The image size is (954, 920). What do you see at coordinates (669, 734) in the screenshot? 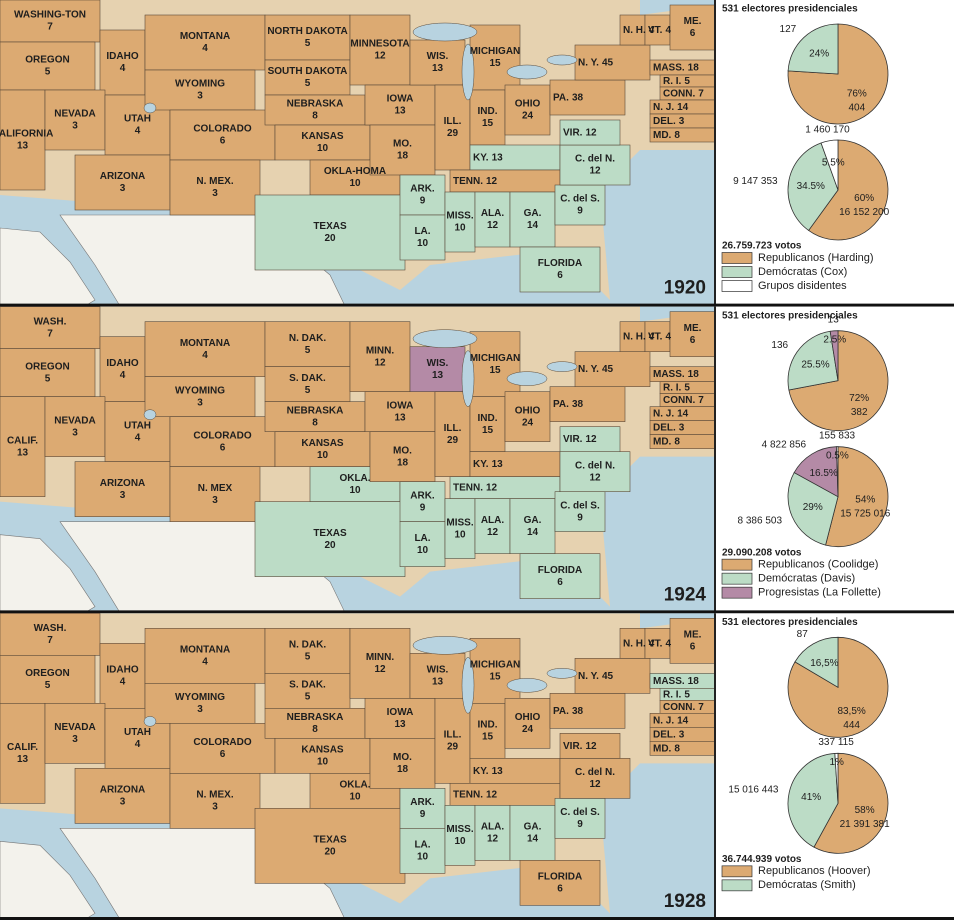
I see `state-label: DEL. 3` at bounding box center [669, 734].